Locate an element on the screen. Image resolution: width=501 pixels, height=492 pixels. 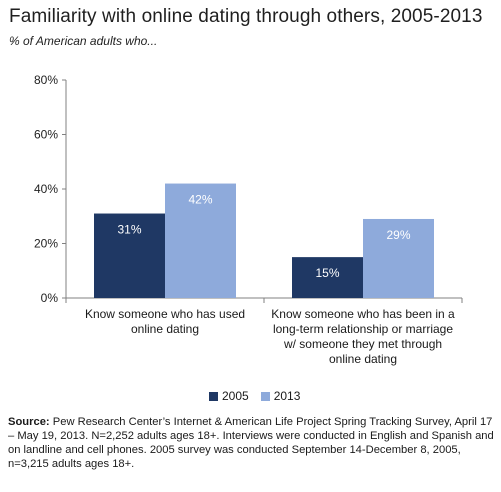
category-label-2-line1: Know someone who has been in a is located at coordinates (363, 314).